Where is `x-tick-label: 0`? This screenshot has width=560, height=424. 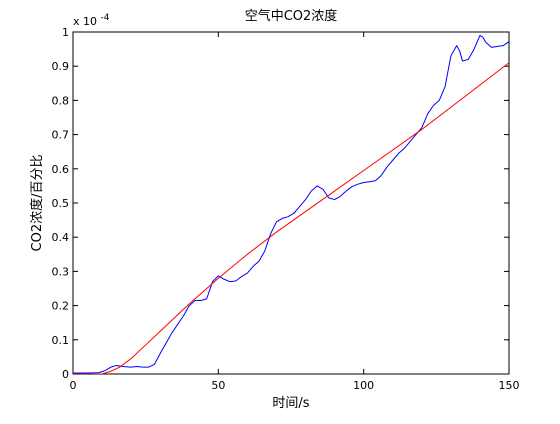 x-tick-label: 0 is located at coordinates (73, 385).